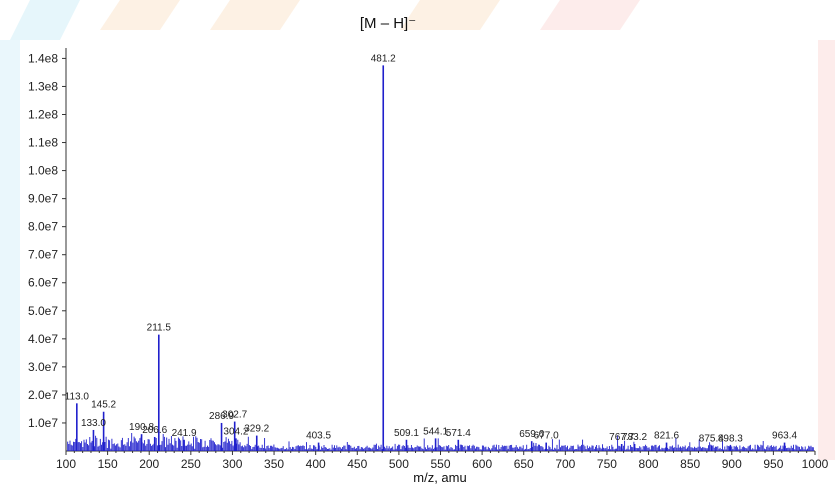 The image size is (835, 487). Describe the element at coordinates (621, 437) in the screenshot. I see `peak-label: 767.7` at that location.